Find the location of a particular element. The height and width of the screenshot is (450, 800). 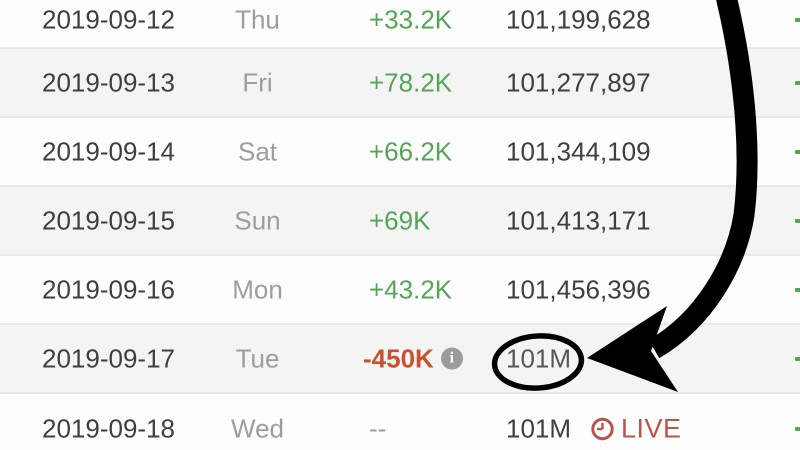

info-glyph: i is located at coordinates (452, 358).